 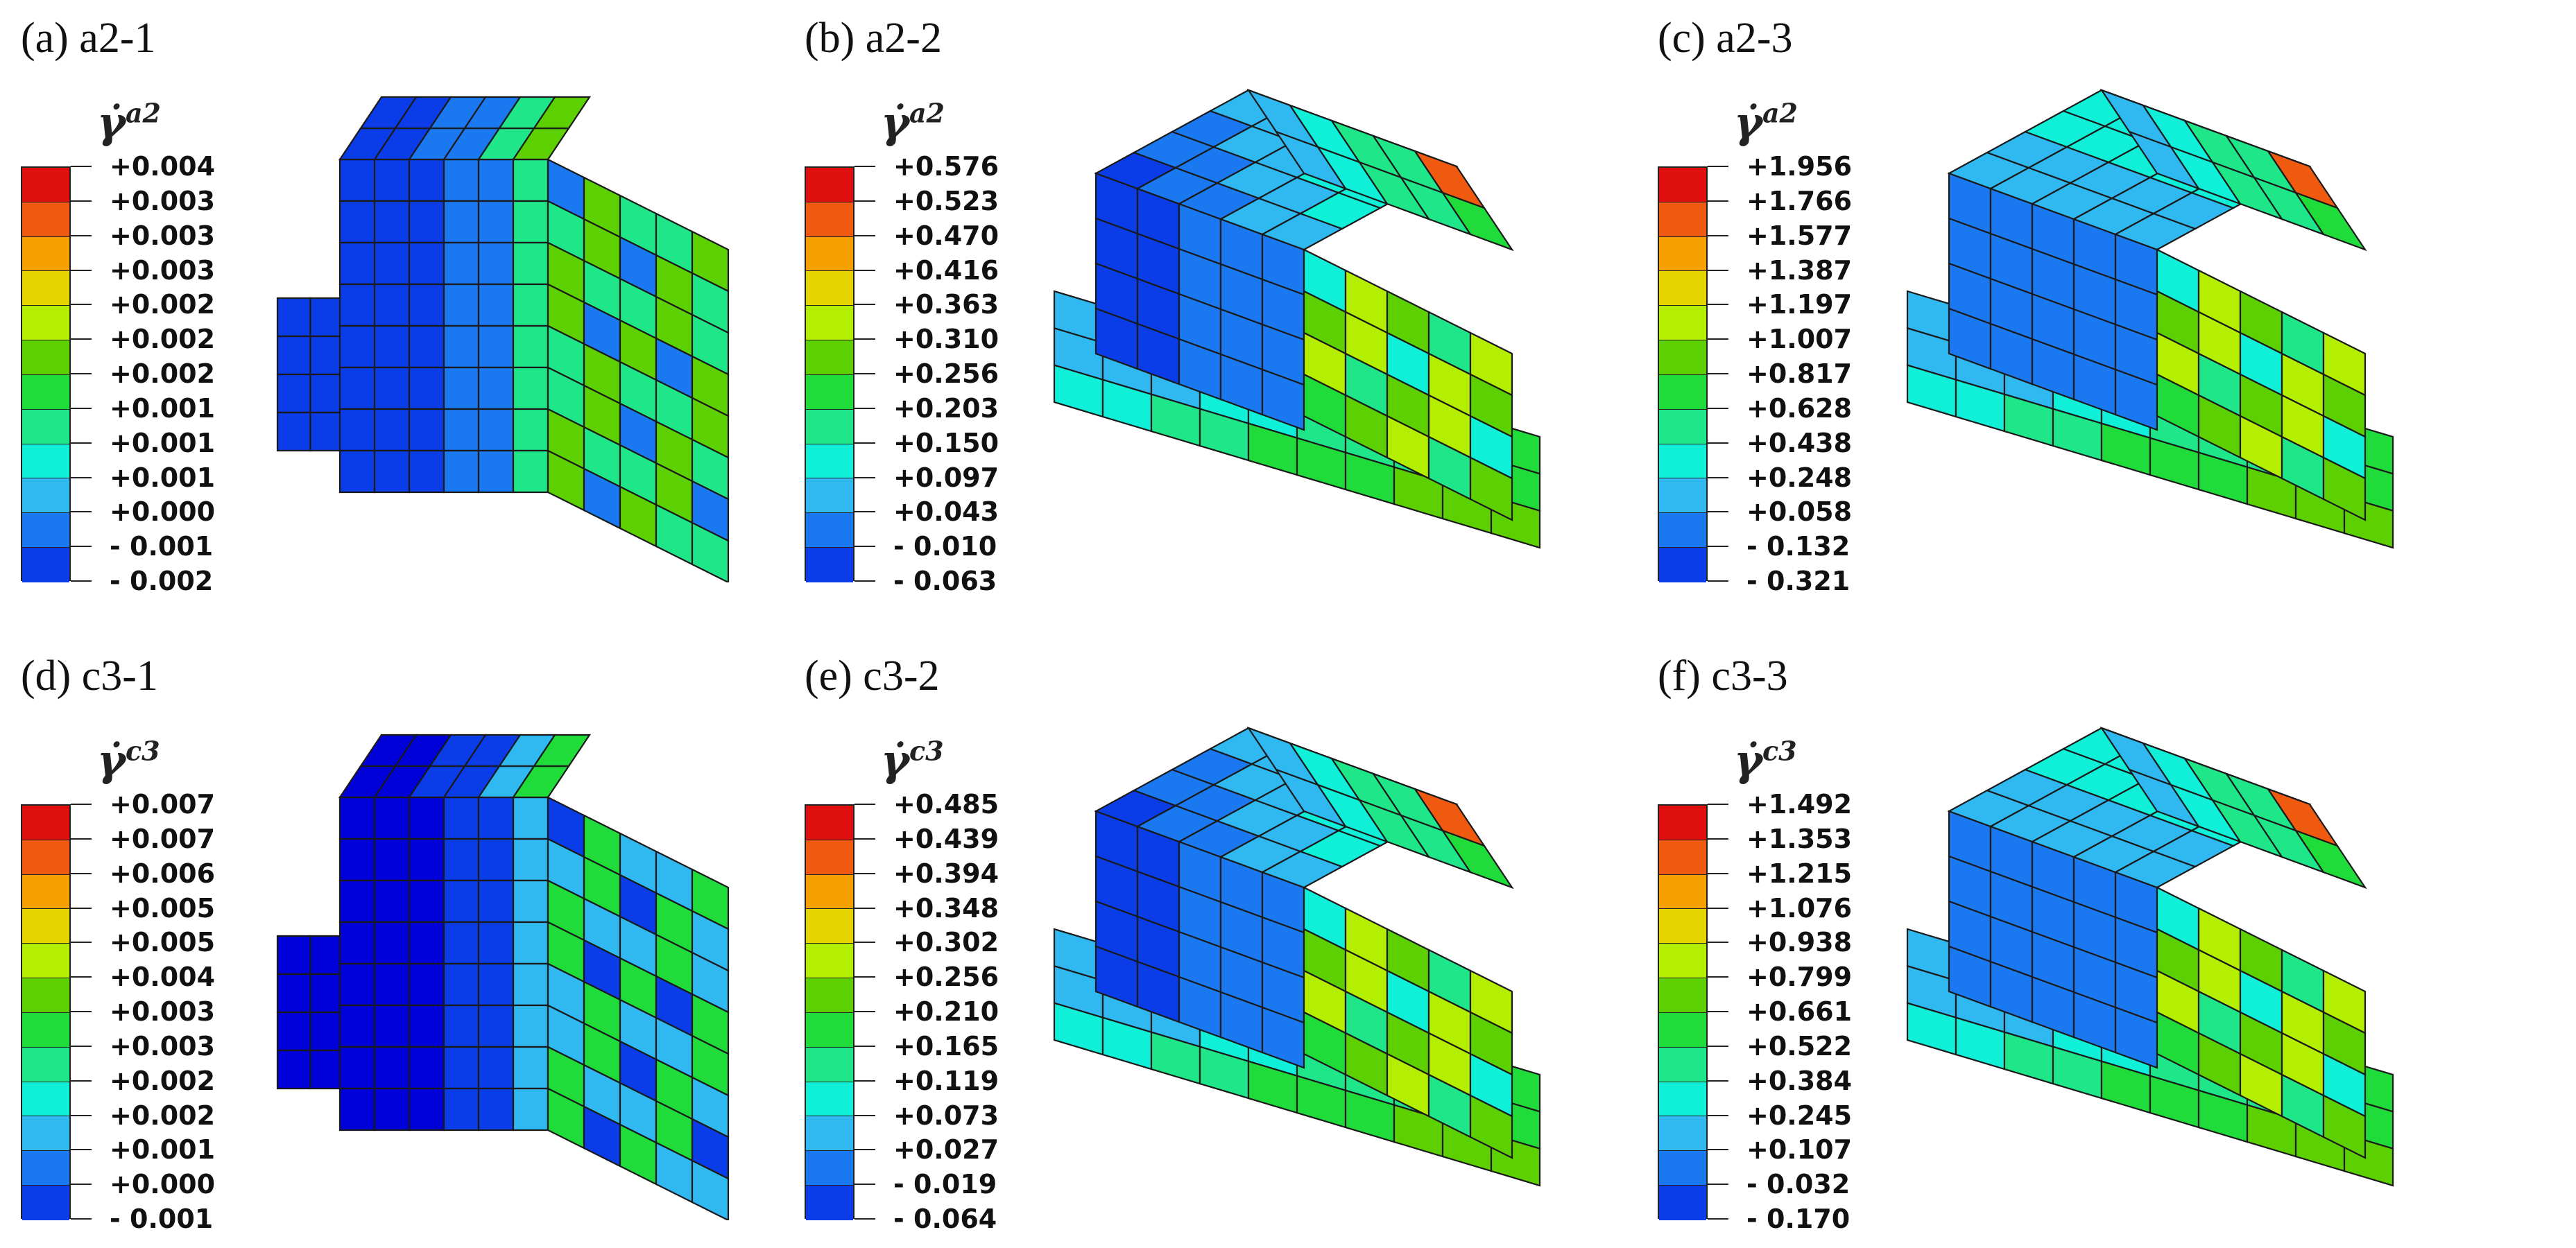 I want to click on legend-value: +1.577, so click(x=1799, y=235).